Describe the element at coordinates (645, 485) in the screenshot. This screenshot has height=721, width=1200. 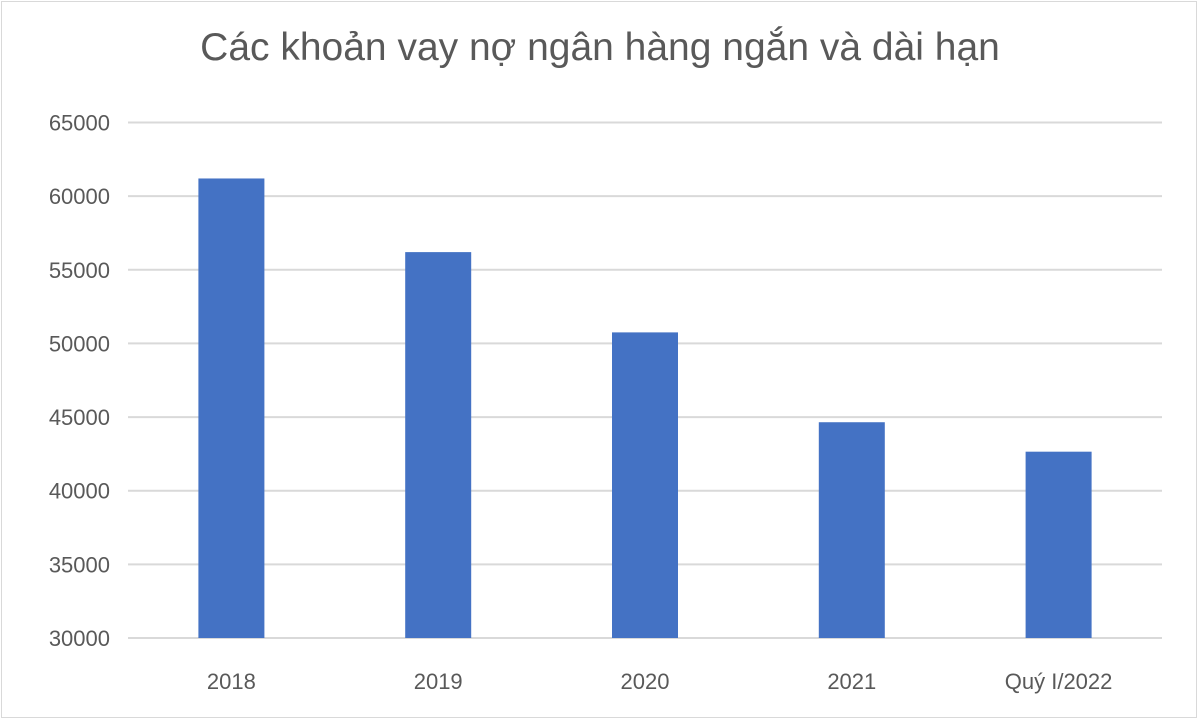
I see `bar-2020` at that location.